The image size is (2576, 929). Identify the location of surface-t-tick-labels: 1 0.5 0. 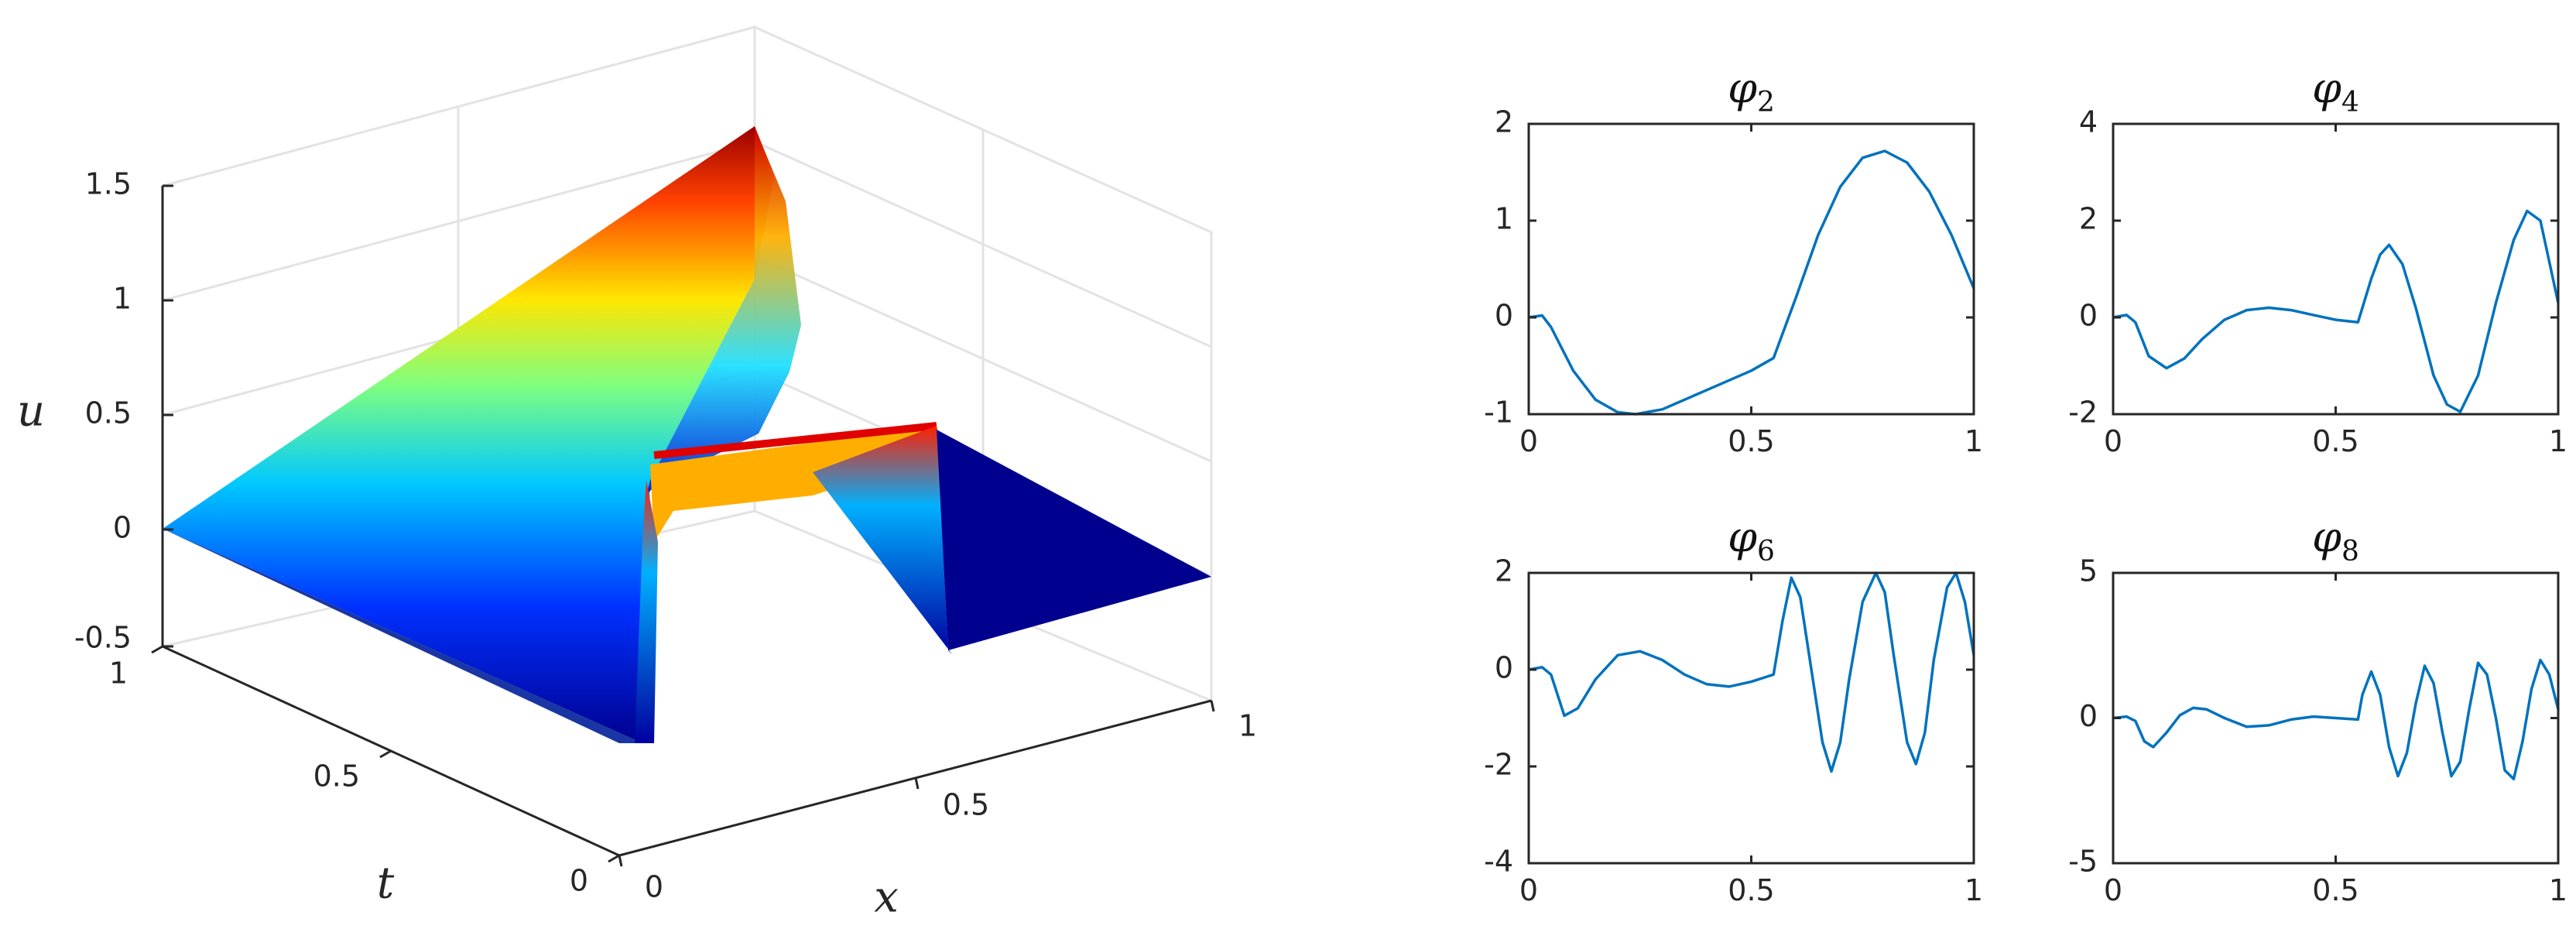
(348, 777).